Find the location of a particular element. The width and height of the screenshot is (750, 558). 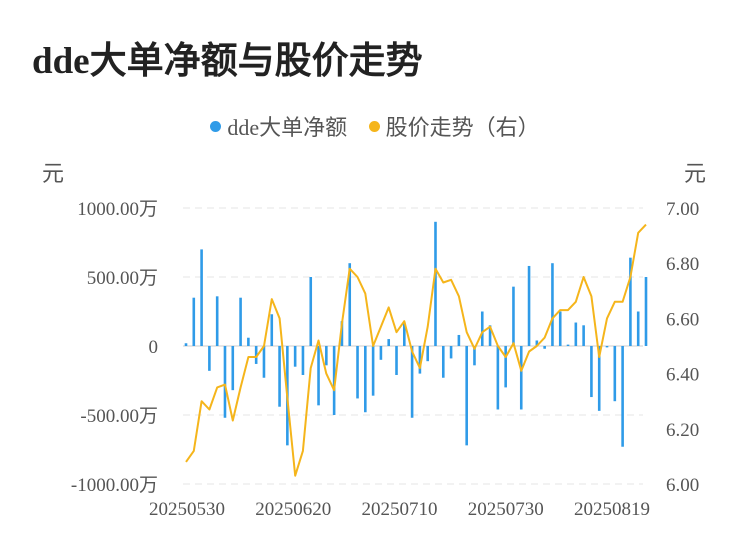

legend-label-dde: dde大单净额 is located at coordinates (287, 127).